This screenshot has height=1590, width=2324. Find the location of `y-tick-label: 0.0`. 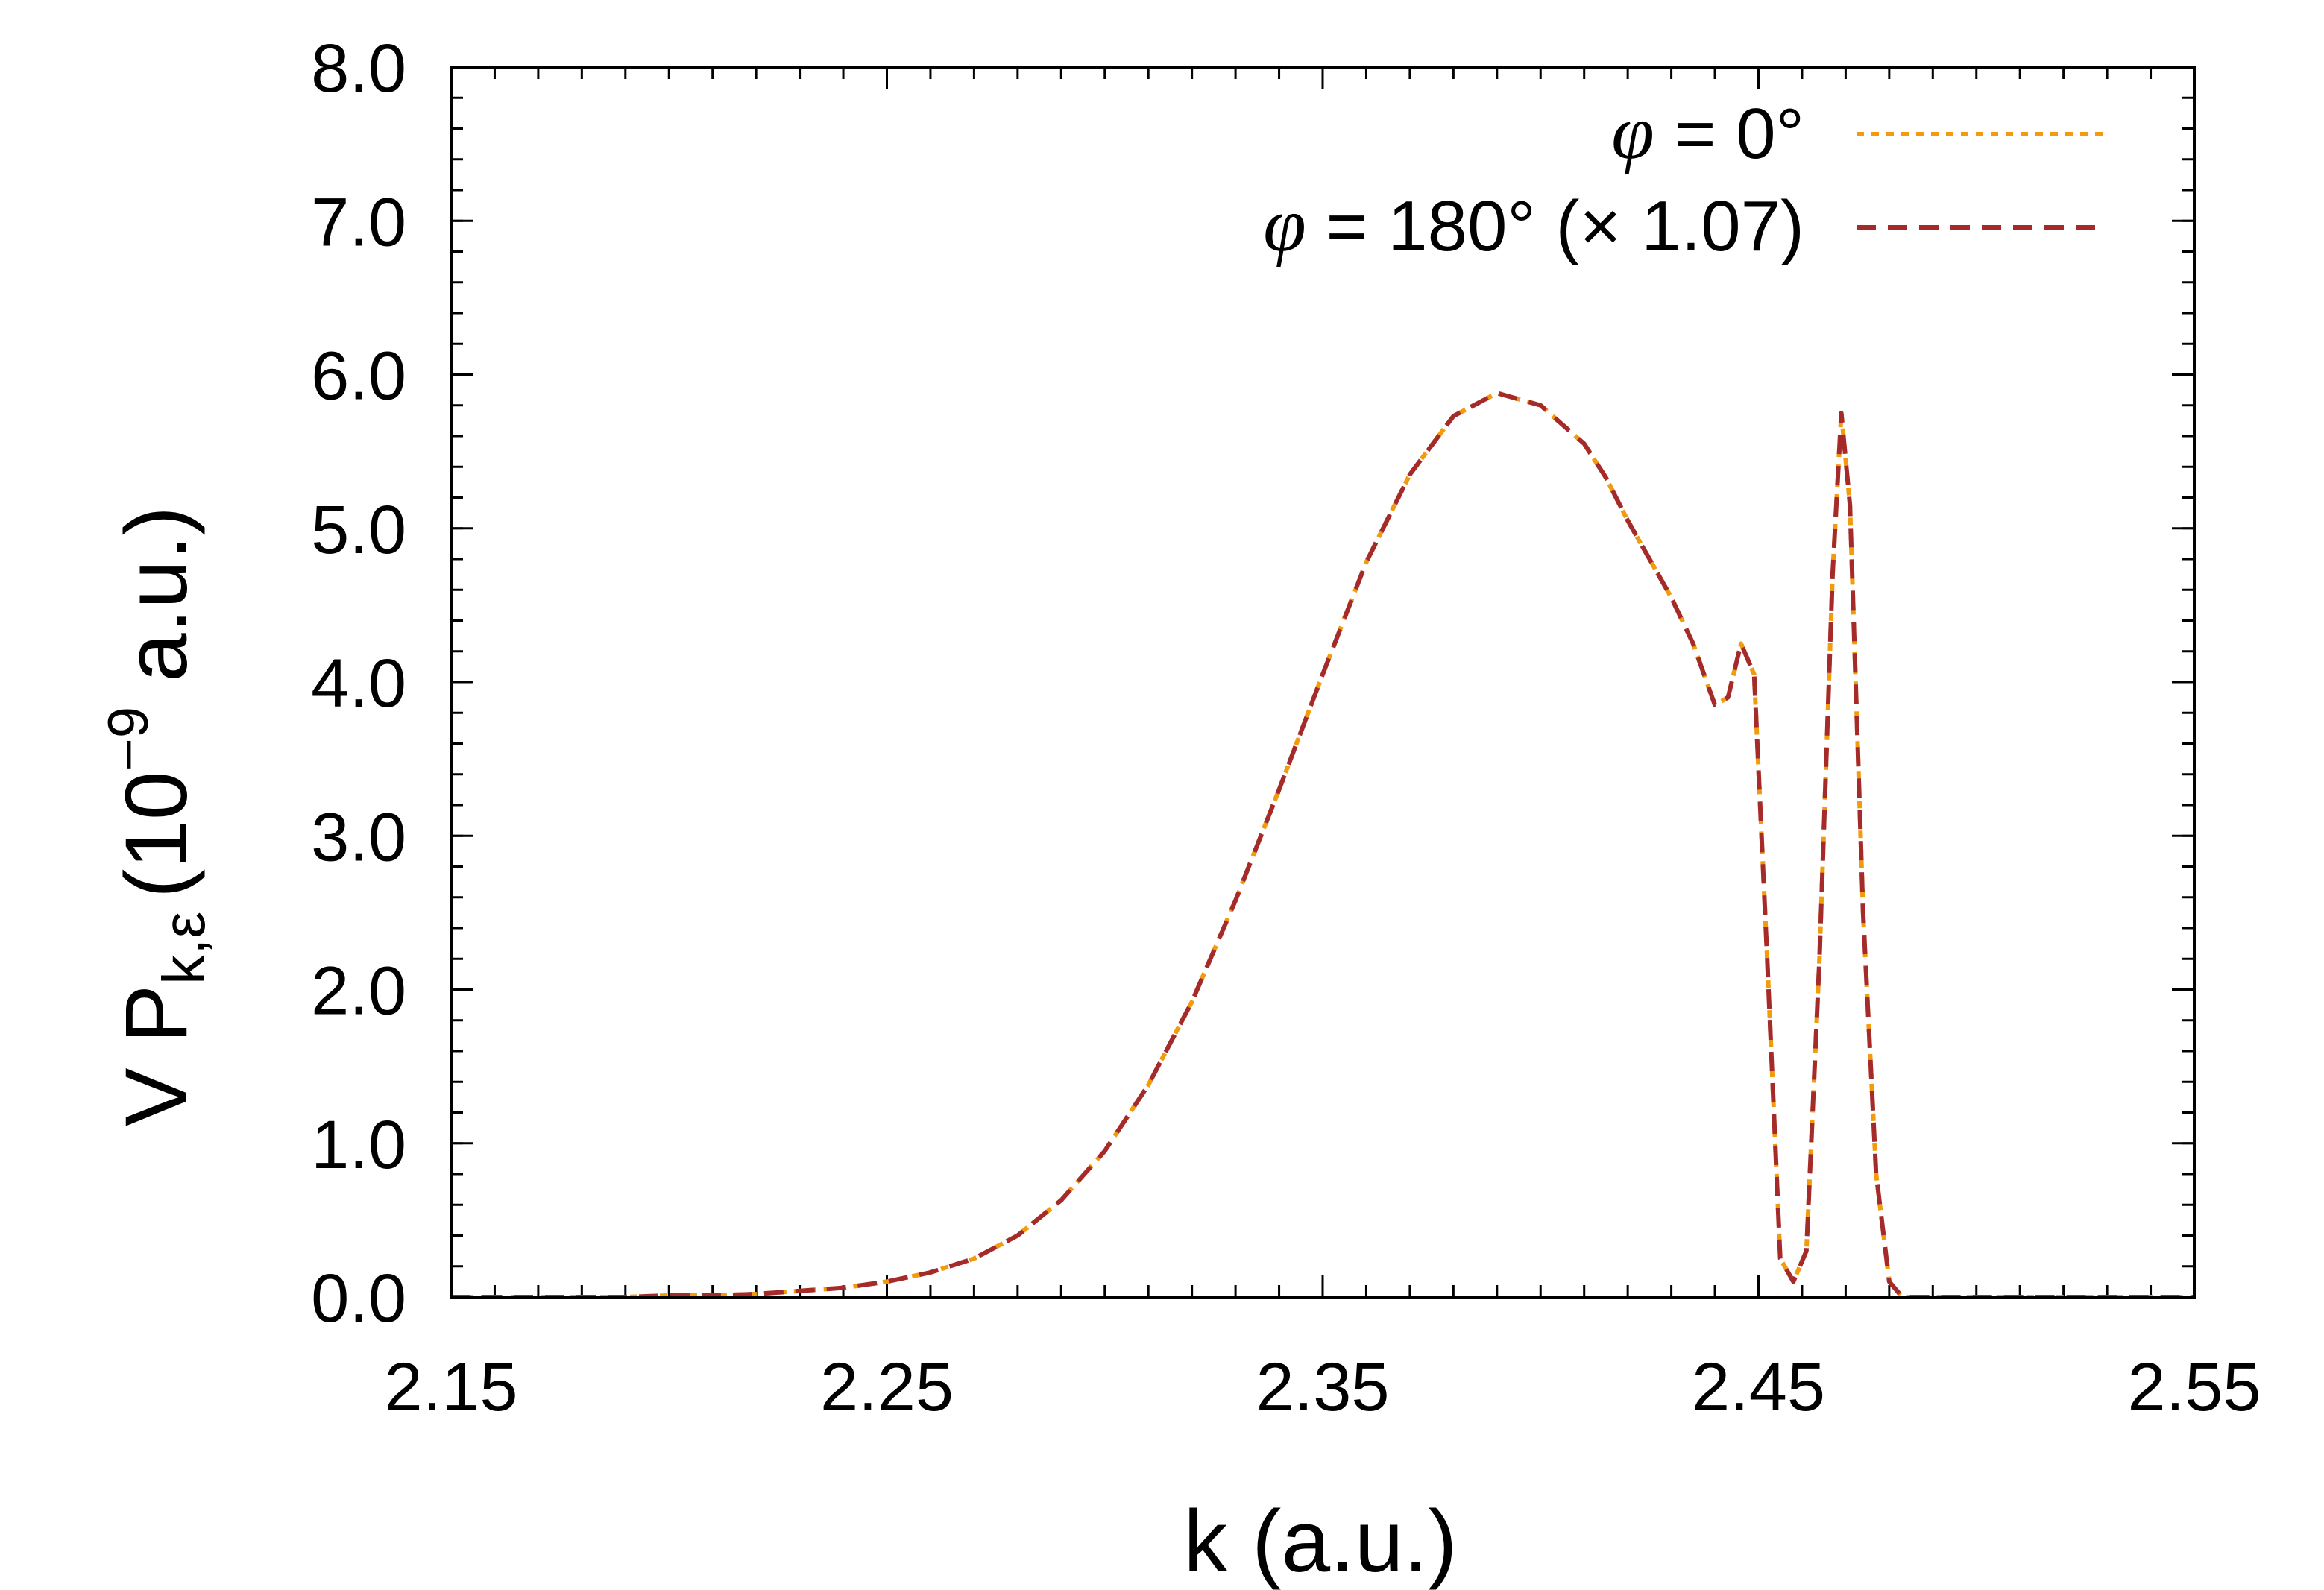

y-tick-label: 0.0 is located at coordinates (358, 1299).